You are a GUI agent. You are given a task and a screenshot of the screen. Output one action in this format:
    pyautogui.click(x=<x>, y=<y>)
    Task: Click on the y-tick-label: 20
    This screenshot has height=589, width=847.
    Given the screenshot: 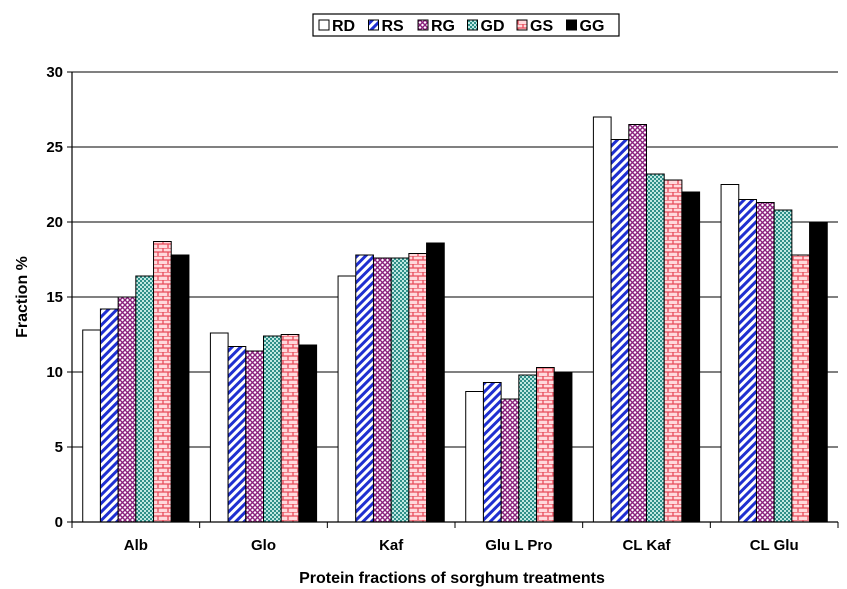 What is the action you would take?
    pyautogui.click(x=54, y=222)
    